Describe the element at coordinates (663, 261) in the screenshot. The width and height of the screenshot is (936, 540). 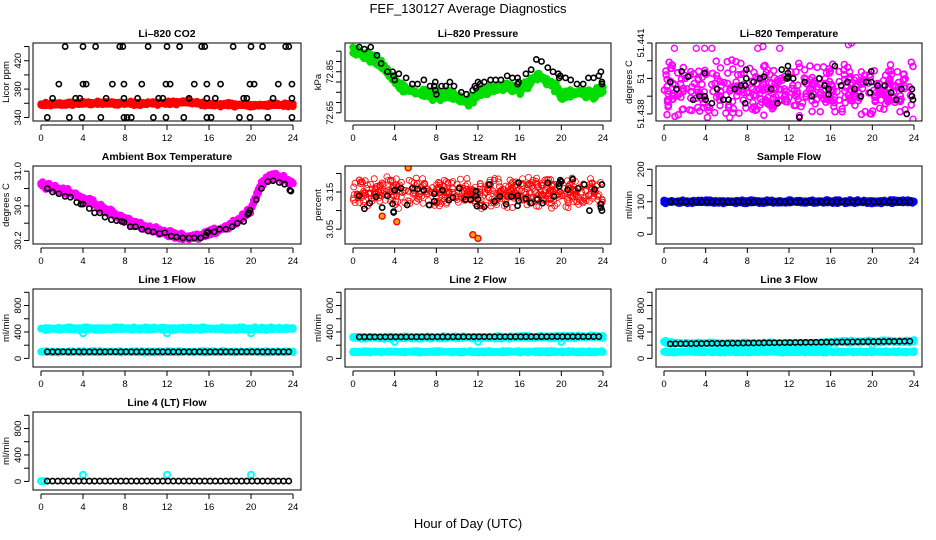
I see `x-tick-label: 0` at that location.